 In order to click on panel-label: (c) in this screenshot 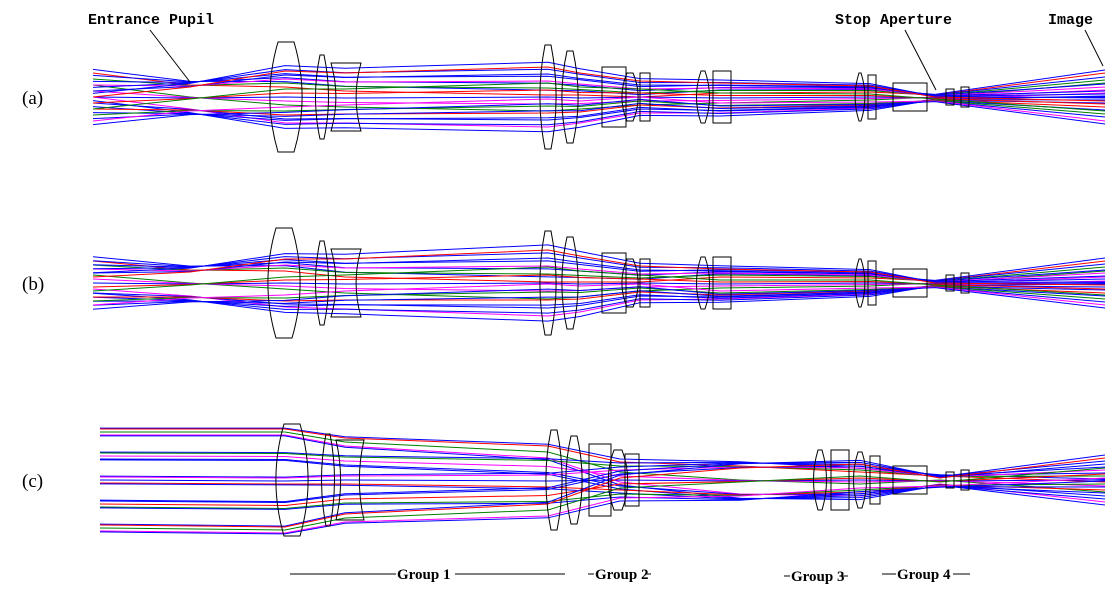, I will do `click(32, 481)`.